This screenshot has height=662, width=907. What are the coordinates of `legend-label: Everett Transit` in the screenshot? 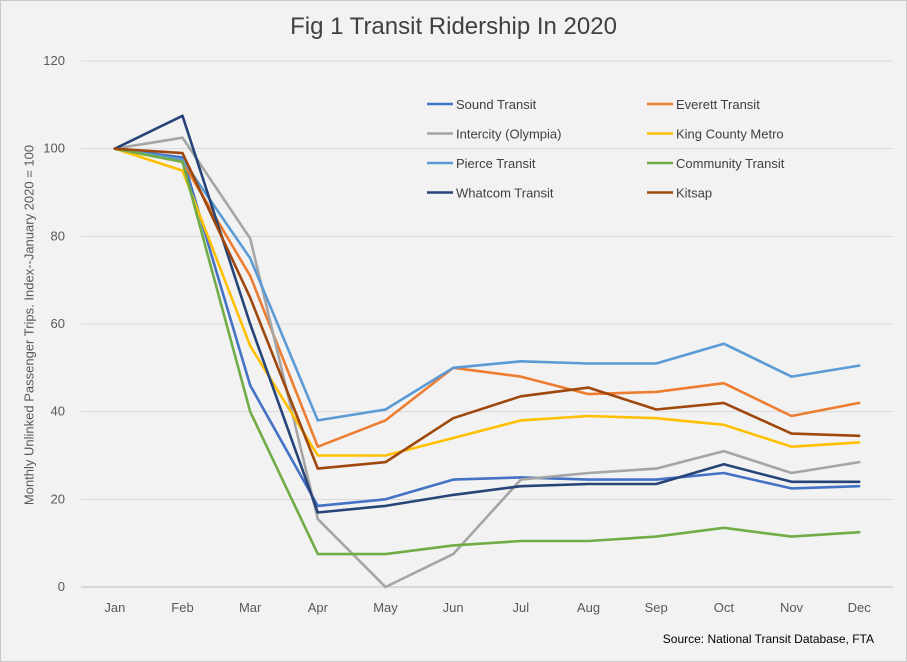 It's located at (718, 104).